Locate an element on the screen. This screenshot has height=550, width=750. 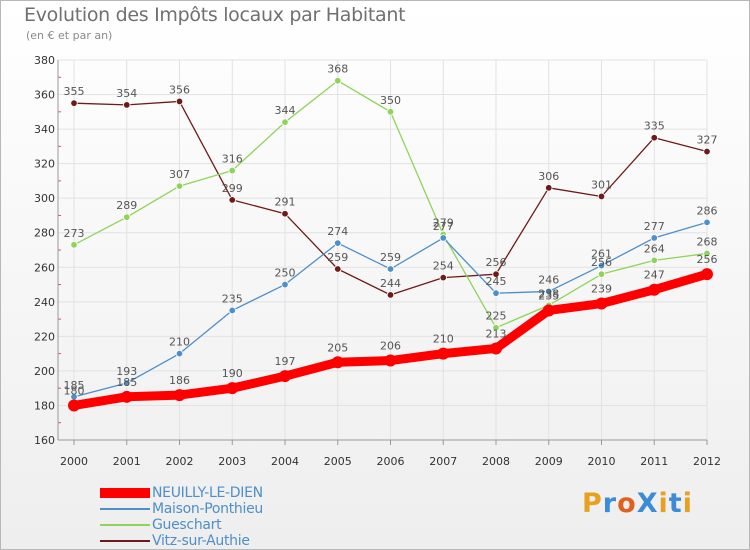
logo-letter: o is located at coordinates (627, 503).